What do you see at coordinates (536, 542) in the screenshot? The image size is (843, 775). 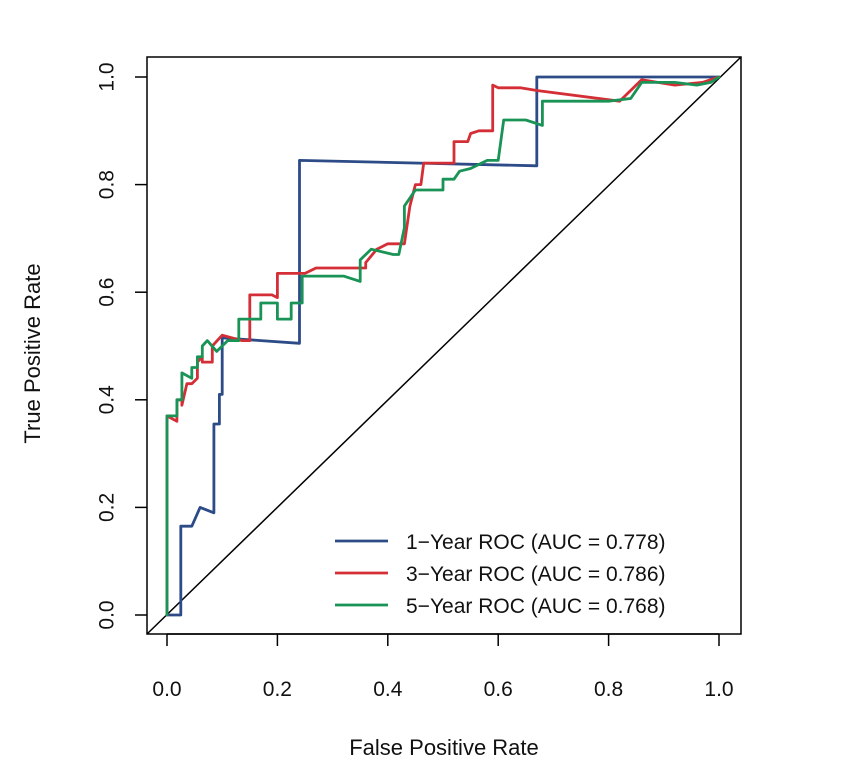 I see `legend-label: 1−Year ROC (AUC = 0.778)` at bounding box center [536, 542].